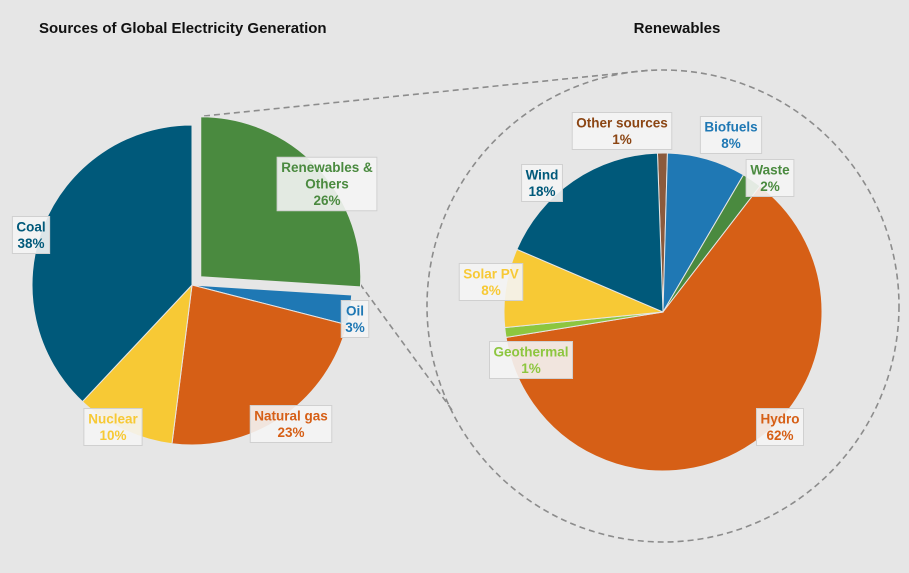 Image resolution: width=909 pixels, height=573 pixels. What do you see at coordinates (428, 93) in the screenshot?
I see `zoom-connector-top` at bounding box center [428, 93].